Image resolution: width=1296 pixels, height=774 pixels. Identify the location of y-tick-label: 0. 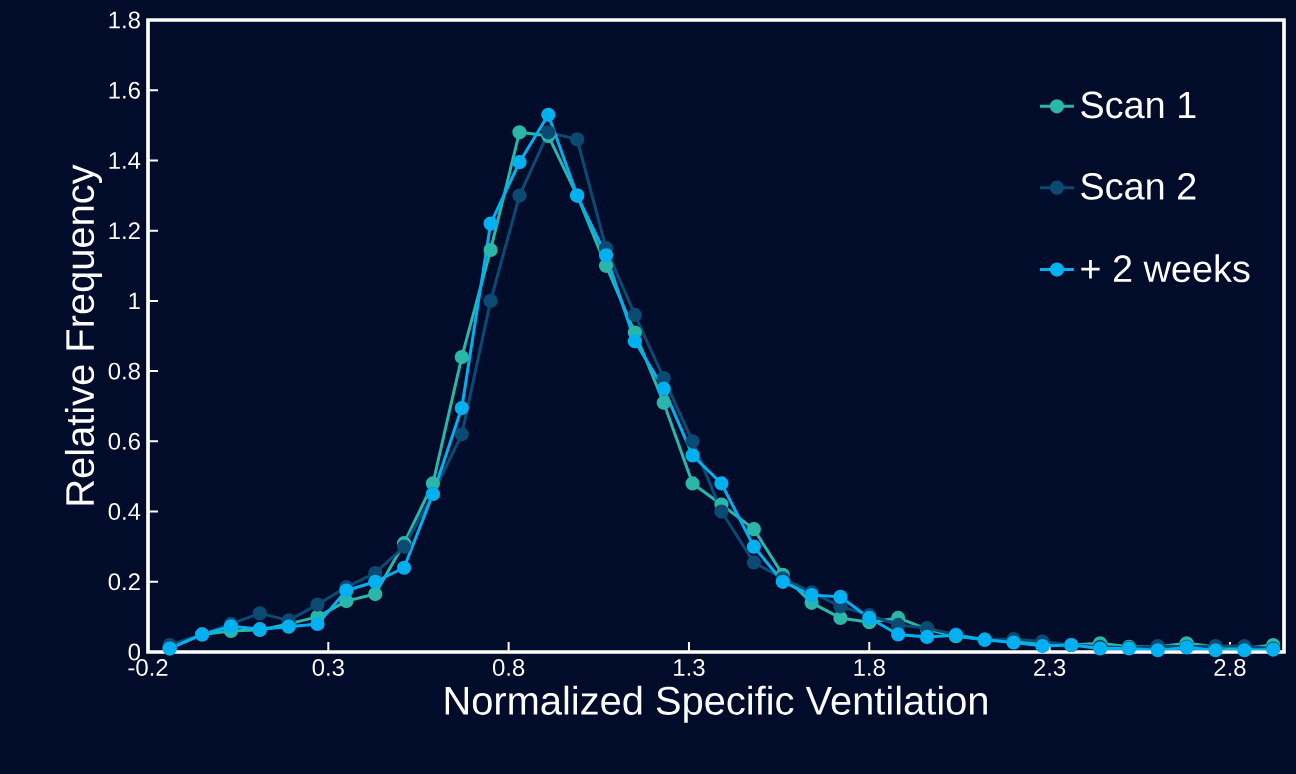
(134, 652).